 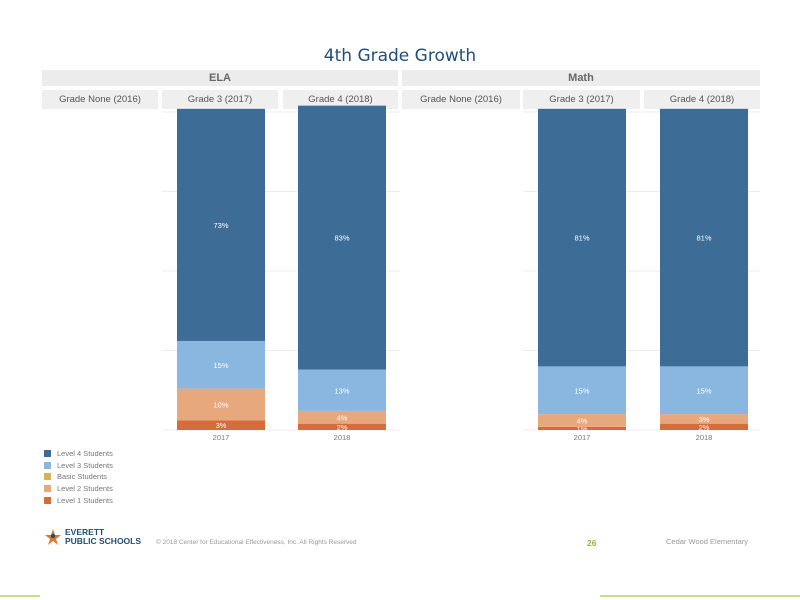 I want to click on star-person-icon, so click(x=53, y=537).